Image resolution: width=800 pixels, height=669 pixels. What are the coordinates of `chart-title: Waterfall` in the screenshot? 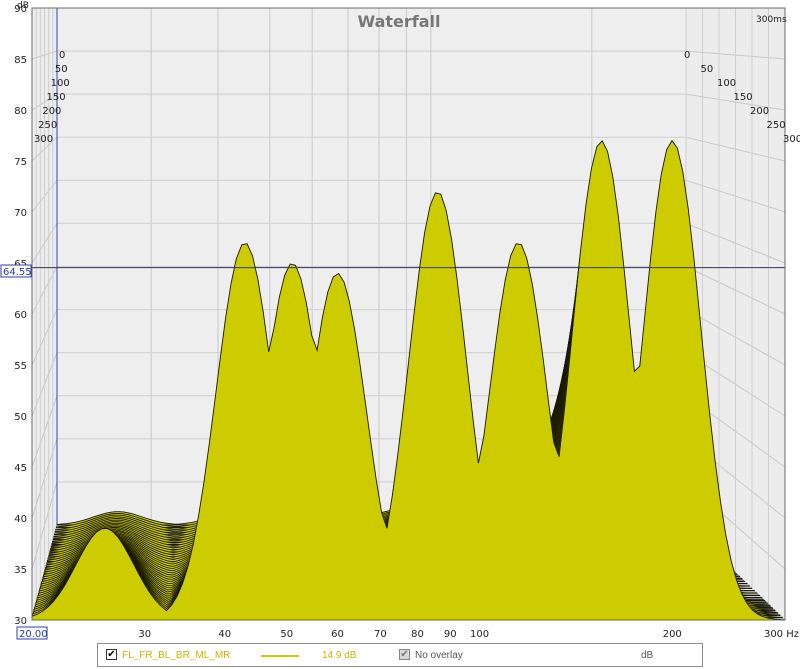 It's located at (399, 21).